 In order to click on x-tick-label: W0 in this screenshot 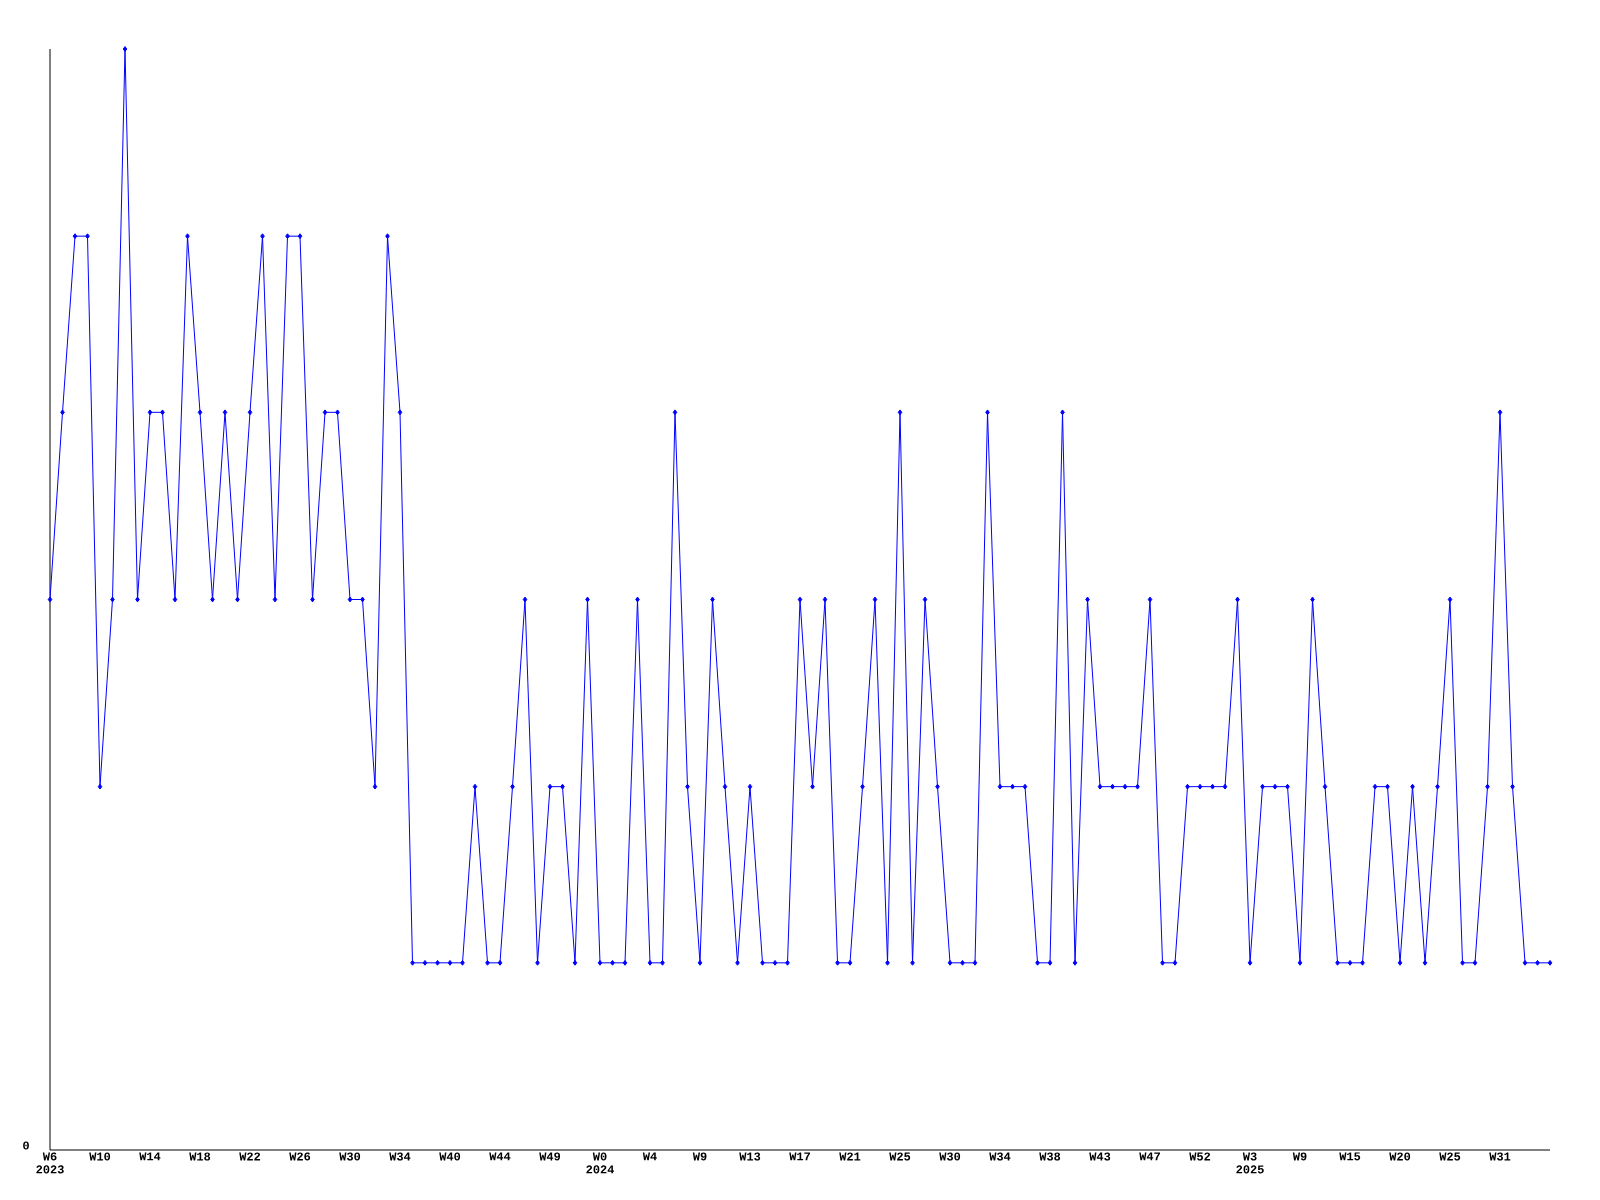, I will do `click(599, 1156)`.